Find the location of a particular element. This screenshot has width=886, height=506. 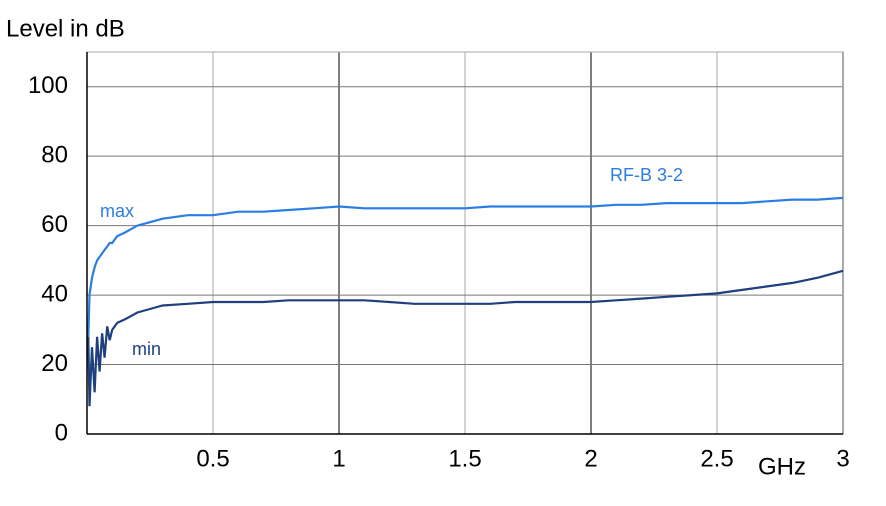

x-tick-label: 1.5 is located at coordinates (464, 458).